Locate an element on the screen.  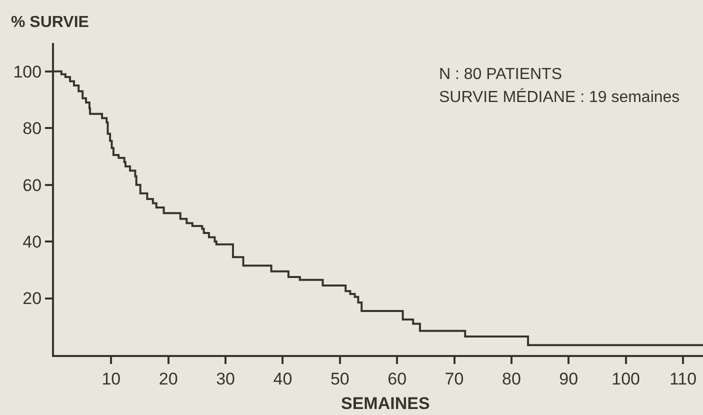
x-tick-label: 60 is located at coordinates (397, 378).